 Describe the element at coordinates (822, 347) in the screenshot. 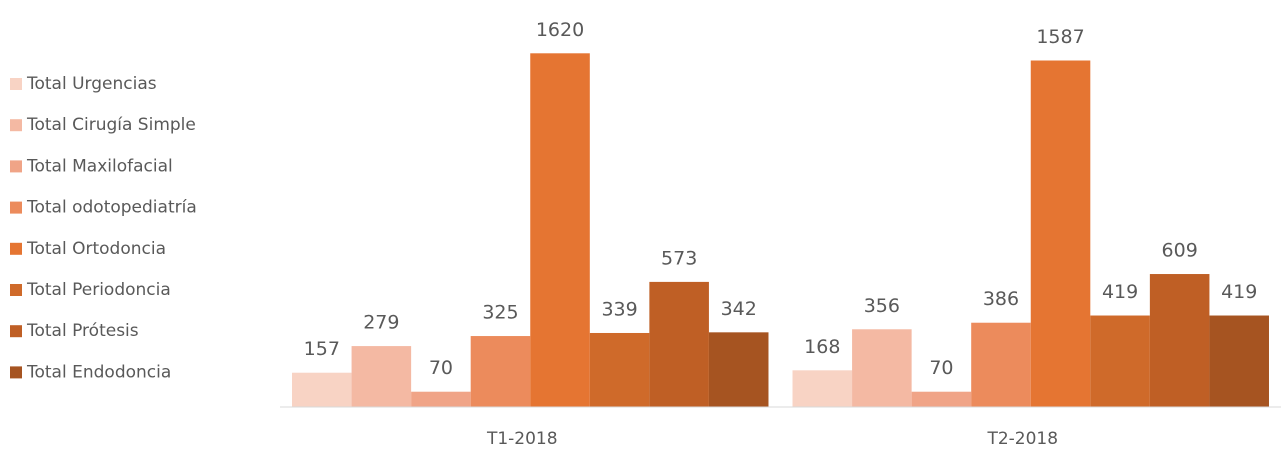

I see `data-label: 168` at that location.